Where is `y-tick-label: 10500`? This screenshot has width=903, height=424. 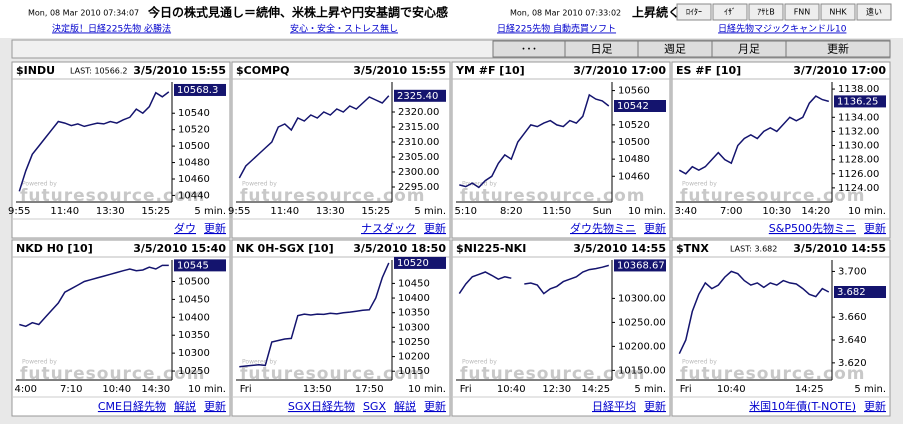
y-tick-label: 10500 is located at coordinates (634, 142).